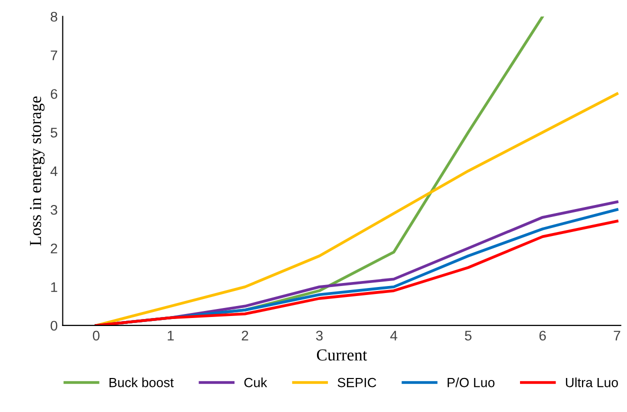 The image size is (627, 412). I want to click on legend-label: SEPIC, so click(357, 383).